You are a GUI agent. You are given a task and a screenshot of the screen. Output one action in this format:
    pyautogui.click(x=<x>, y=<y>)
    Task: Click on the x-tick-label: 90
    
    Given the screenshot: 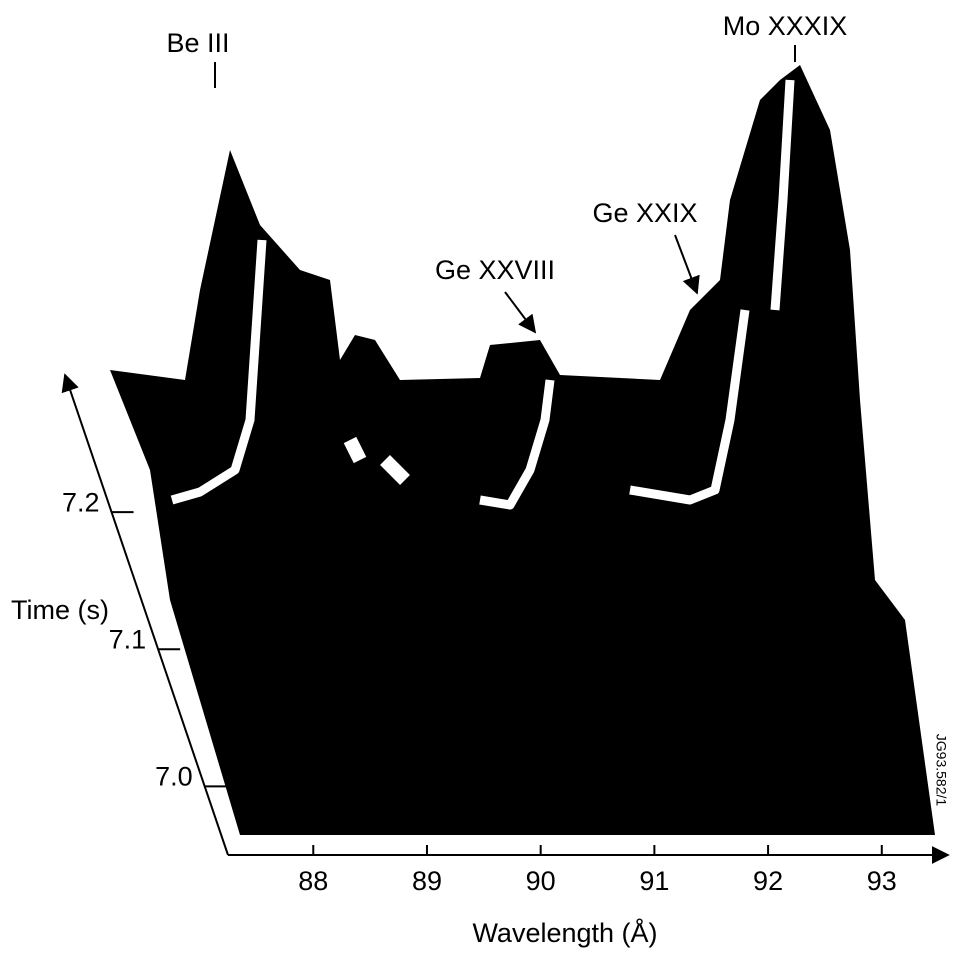 What is the action you would take?
    pyautogui.click(x=541, y=881)
    